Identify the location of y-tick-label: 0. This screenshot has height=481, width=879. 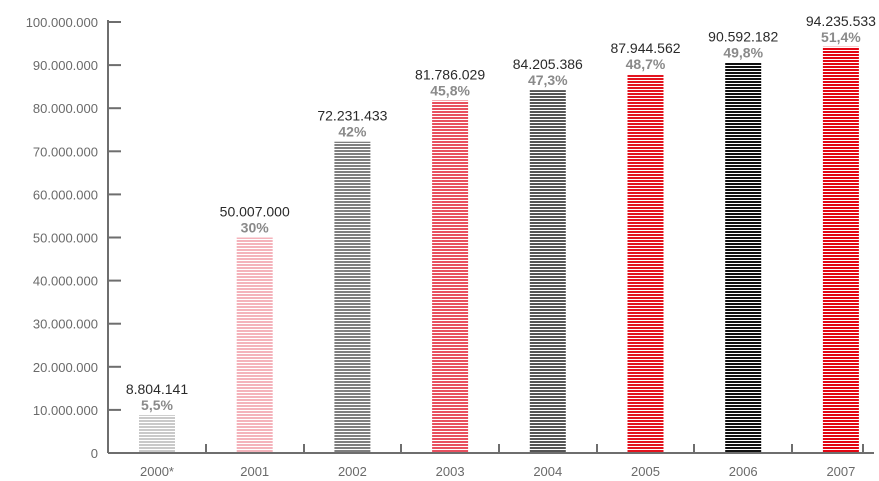
(94, 453).